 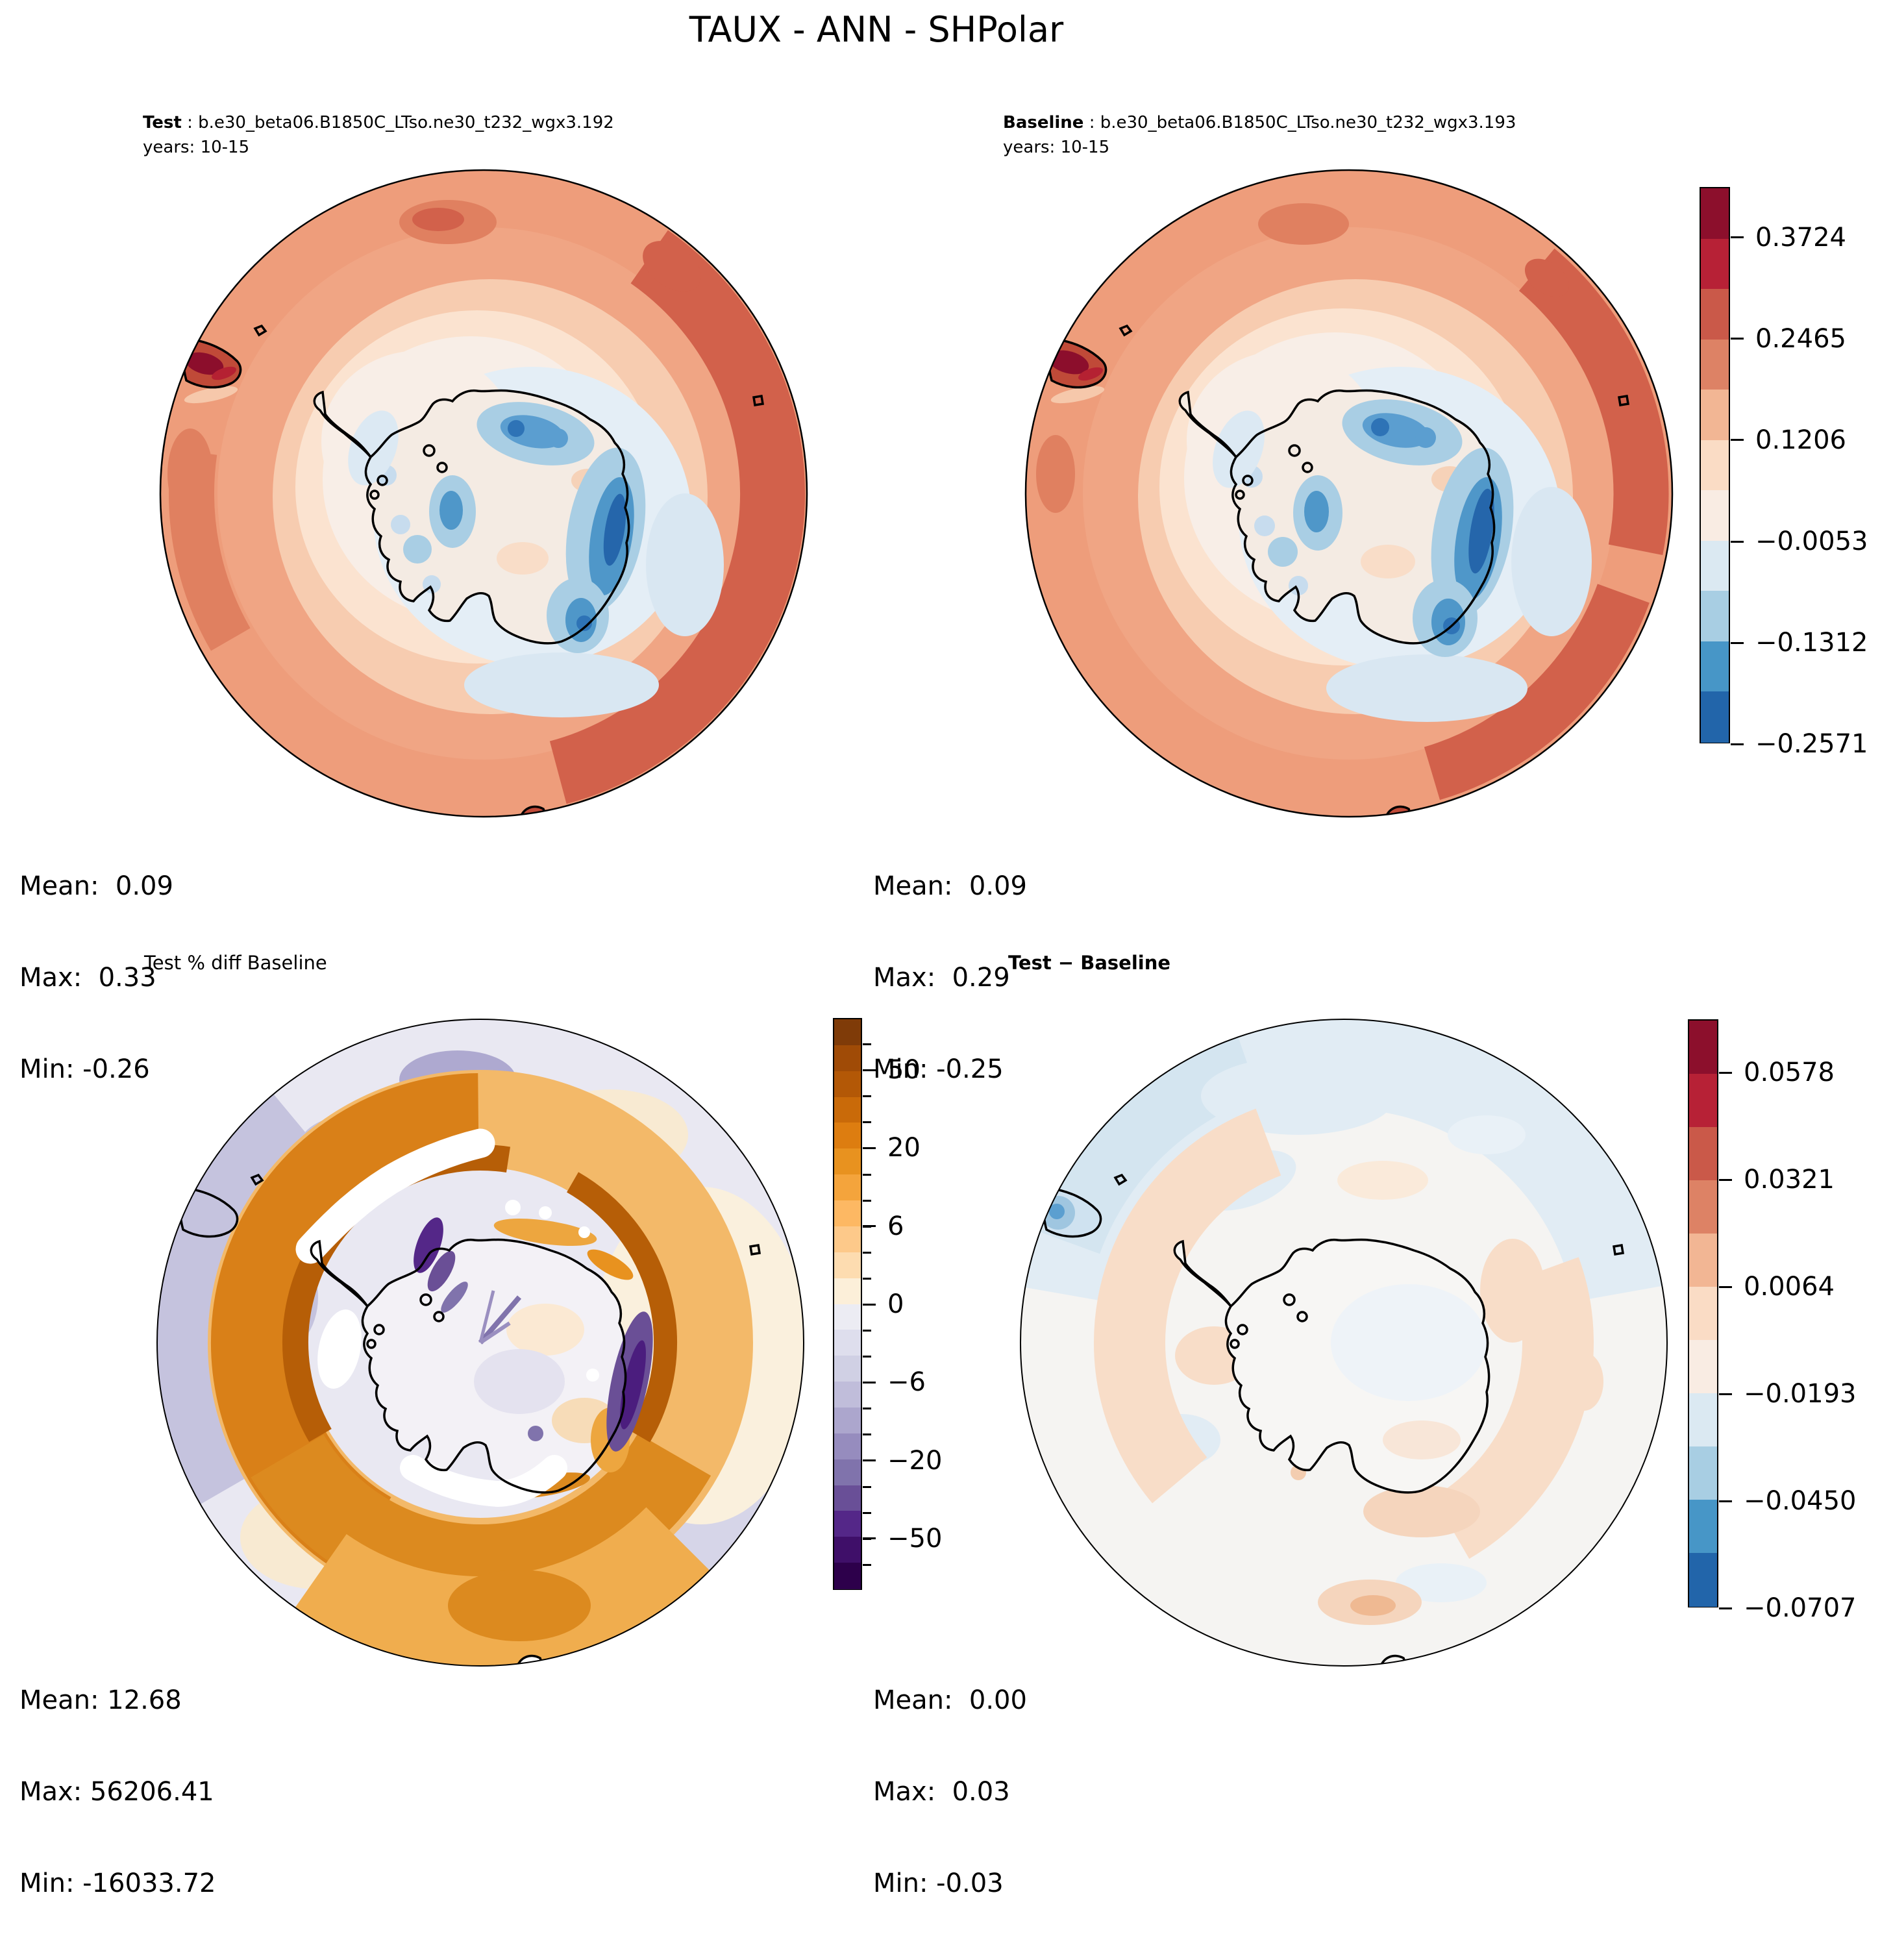 I want to click on colorbar-diff: 0.0578 0.0321 0.0064 −0.0193 −0.0450 −0.0707, so click(x=1772, y=1321).